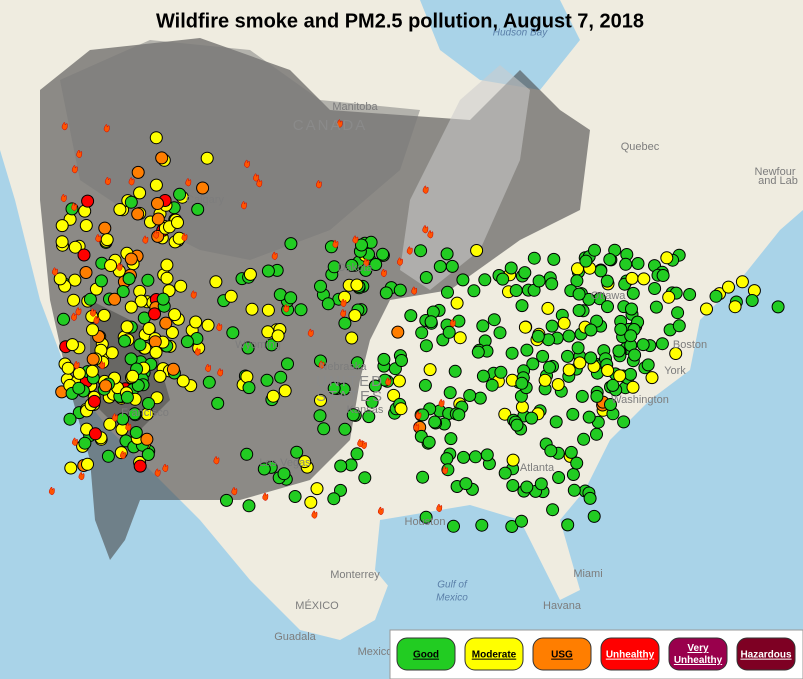  What do you see at coordinates (457, 562) in the screenshot?
I see `gulf` at bounding box center [457, 562].